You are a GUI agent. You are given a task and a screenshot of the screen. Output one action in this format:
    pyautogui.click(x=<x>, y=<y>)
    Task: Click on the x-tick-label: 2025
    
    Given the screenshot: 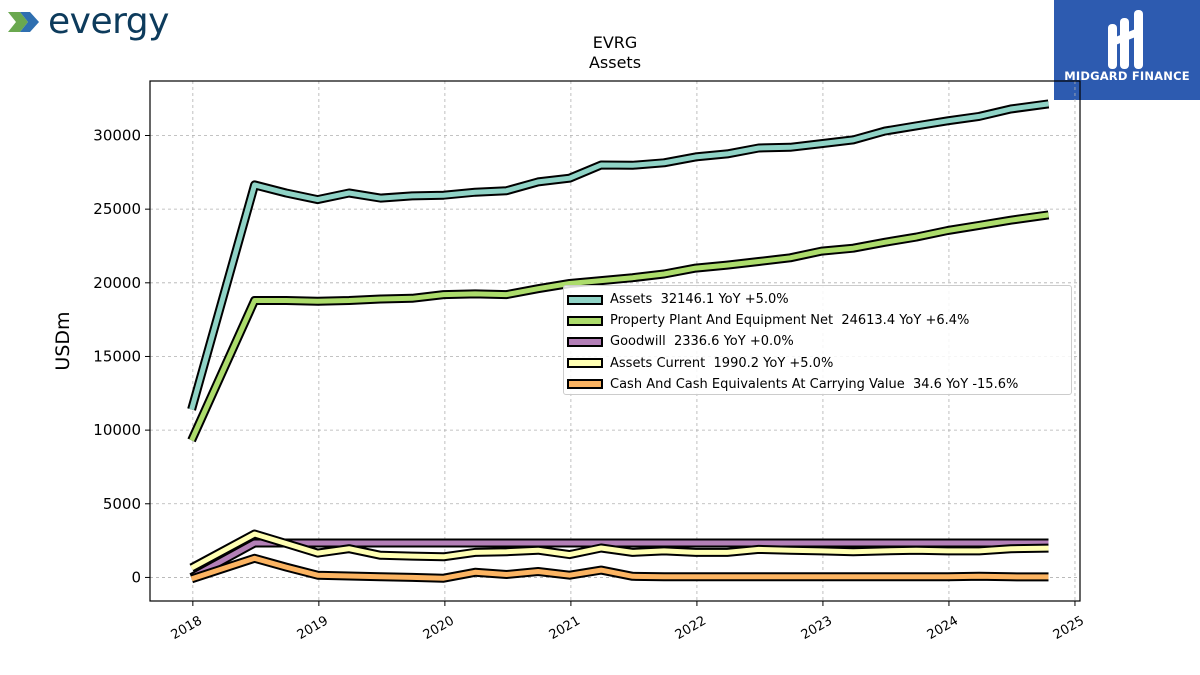 What is the action you would take?
    pyautogui.click(x=1069, y=628)
    